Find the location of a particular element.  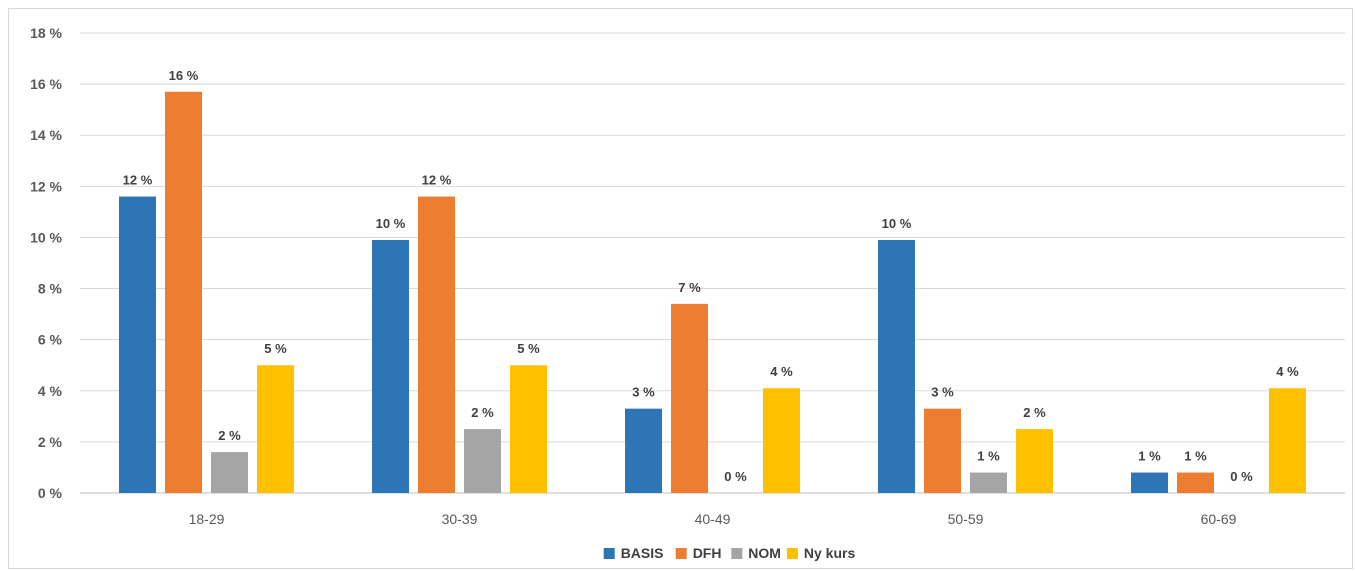

x-axis: 18-29 30-39 40-49 50-59 60-69 is located at coordinates (713, 519).